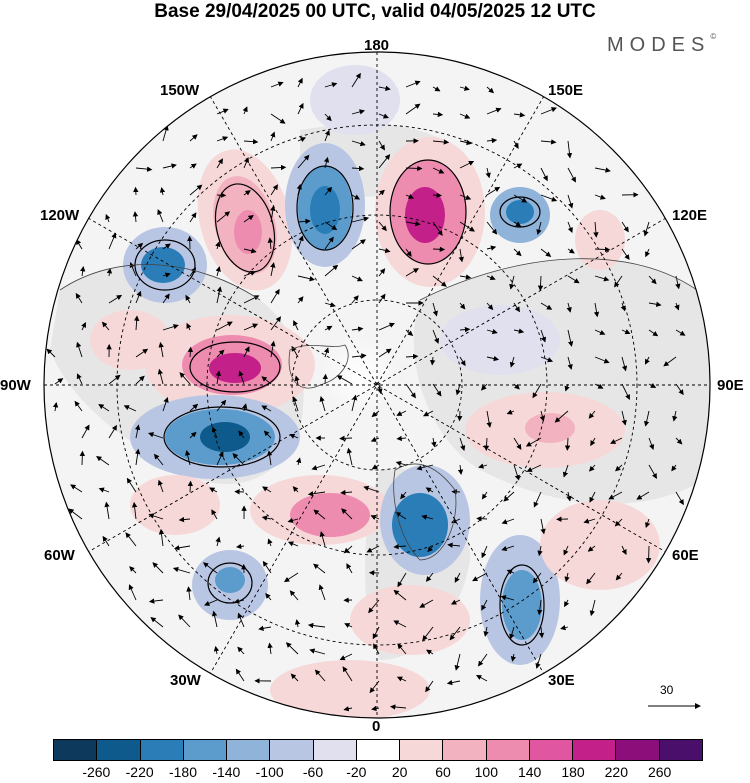 This screenshot has width=750, height=783. Describe the element at coordinates (420, 525) in the screenshot. I see `negative-anomaly-20e-core` at that location.